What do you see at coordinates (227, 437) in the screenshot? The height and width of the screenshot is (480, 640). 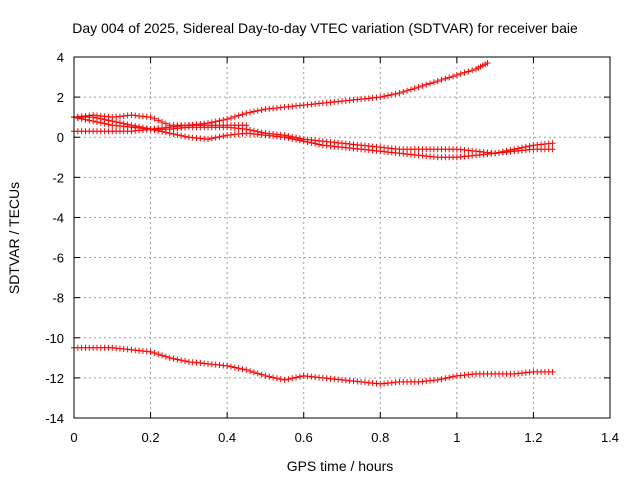 I see `x-tick-label: 0.4` at bounding box center [227, 437].